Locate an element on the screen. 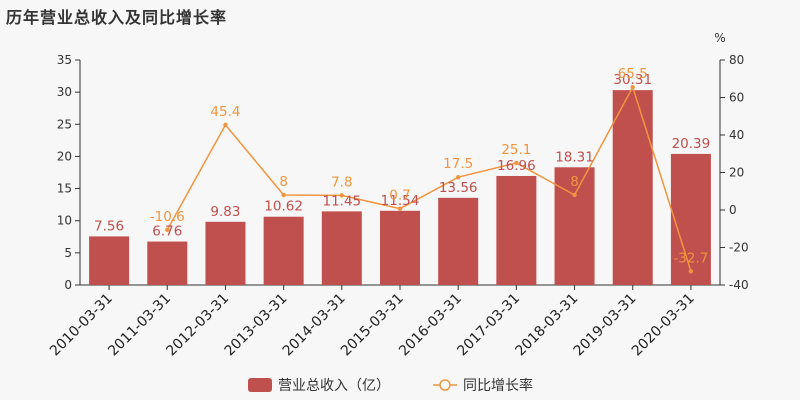 This screenshot has height=400, width=800. line-data-label: 7.8 is located at coordinates (341, 182).